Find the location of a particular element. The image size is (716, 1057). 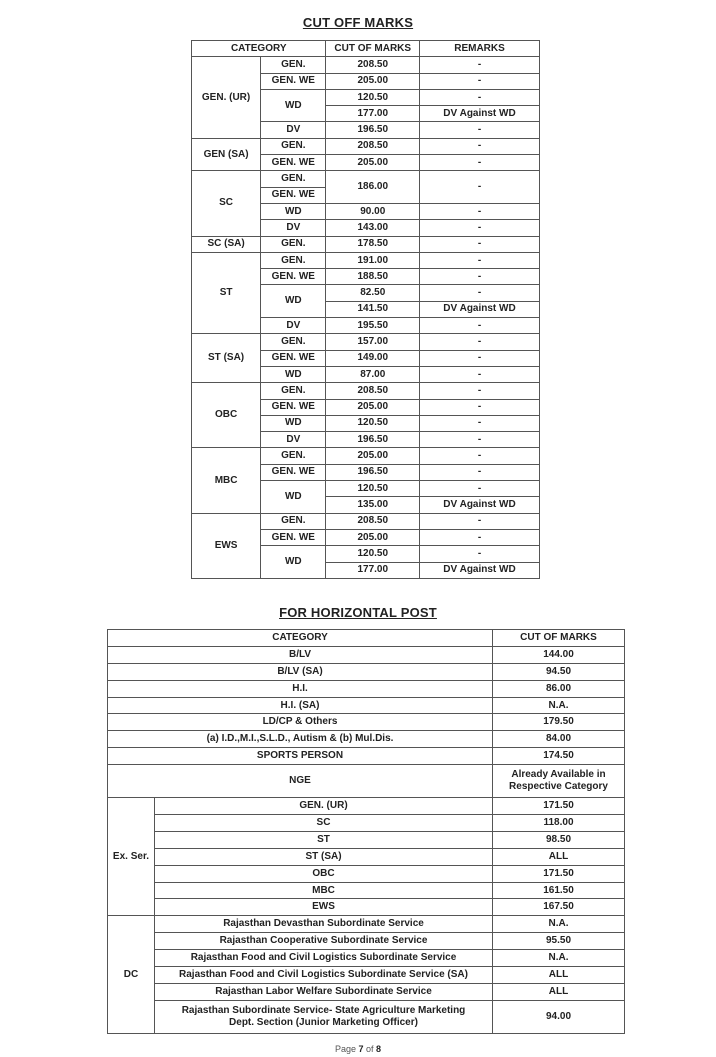

header-marks: CUT OF MARKS is located at coordinates (373, 48).